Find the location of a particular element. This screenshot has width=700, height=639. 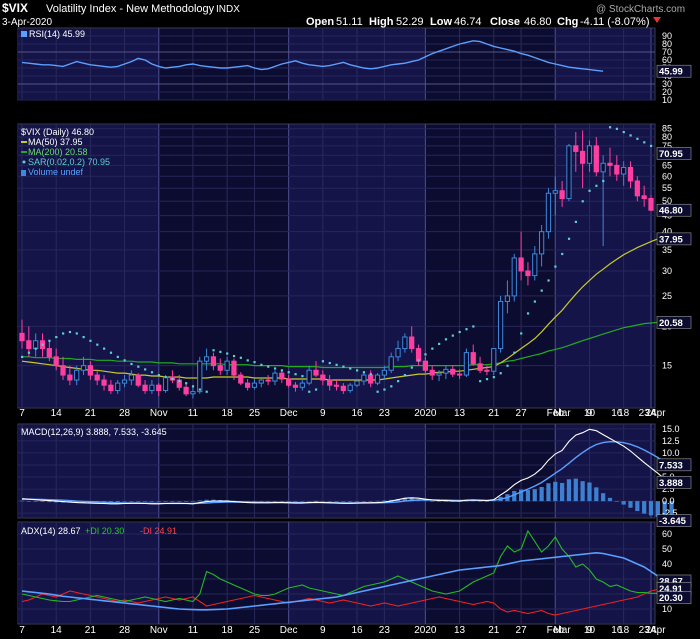

rsi-plot is located at coordinates (312, 56).